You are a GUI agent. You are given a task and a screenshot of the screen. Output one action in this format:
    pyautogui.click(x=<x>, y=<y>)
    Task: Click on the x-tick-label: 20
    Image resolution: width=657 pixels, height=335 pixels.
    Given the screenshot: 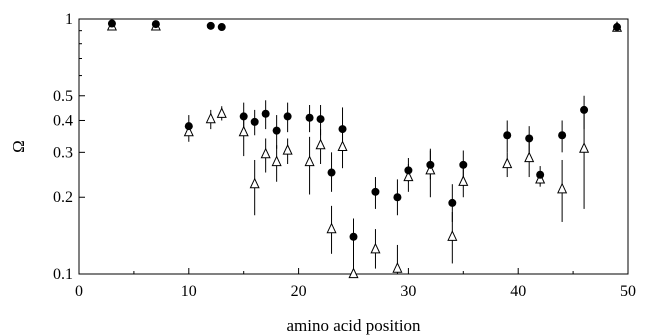 What is the action you would take?
    pyautogui.click(x=299, y=291)
    